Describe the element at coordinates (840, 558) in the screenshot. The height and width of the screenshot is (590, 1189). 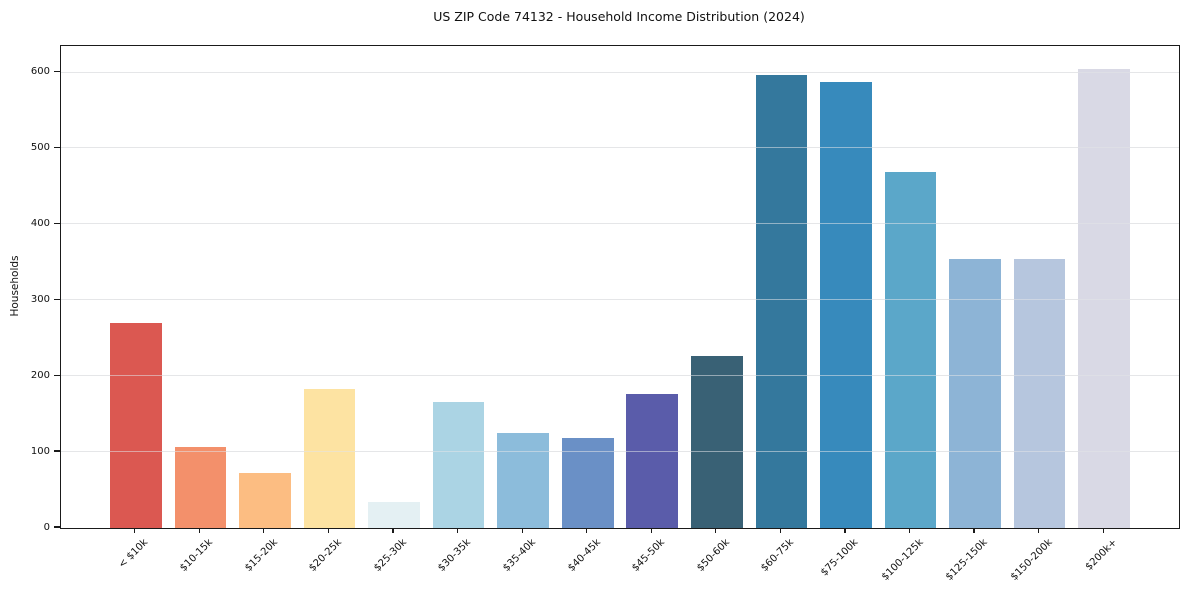
I see `x-tick-label-$75-100k: $75-100k` at that location.